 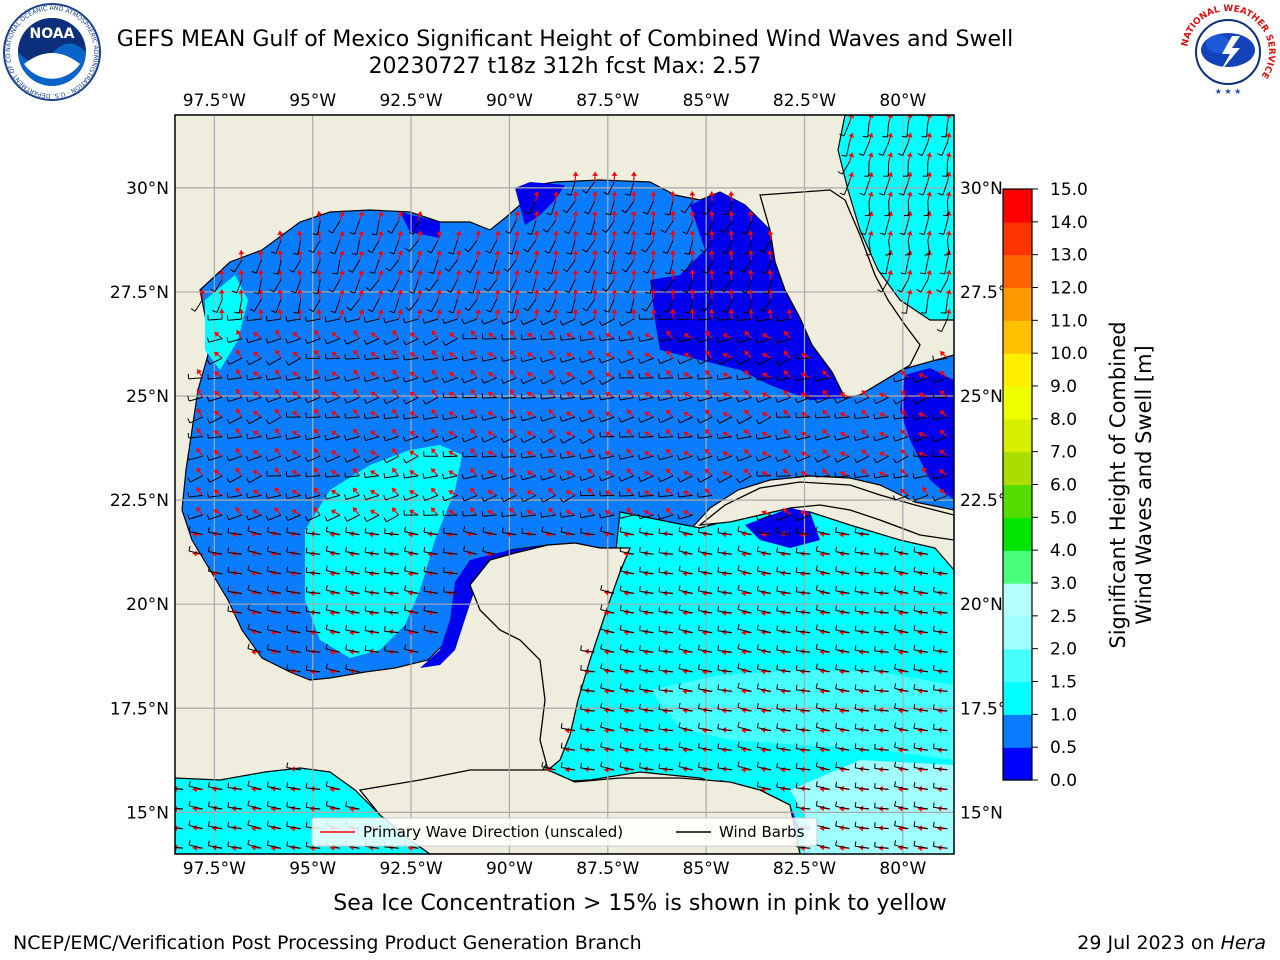 I want to click on lat-tick-label-right: 20°N, so click(x=981, y=605).